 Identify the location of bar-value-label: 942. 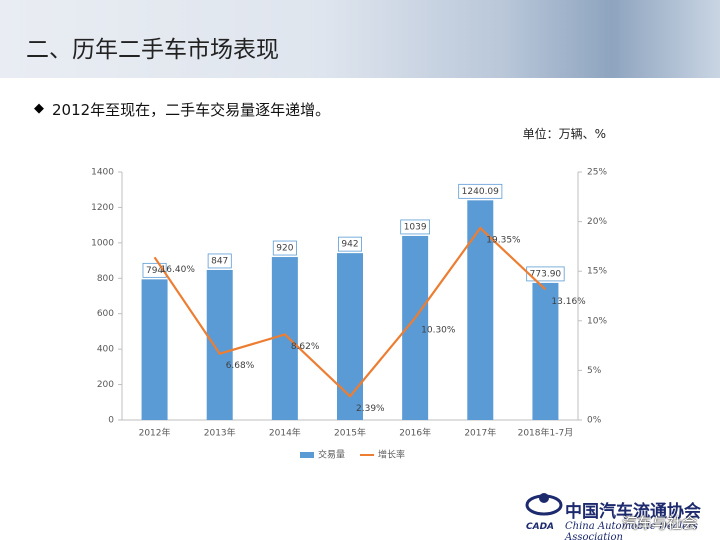
(349, 245).